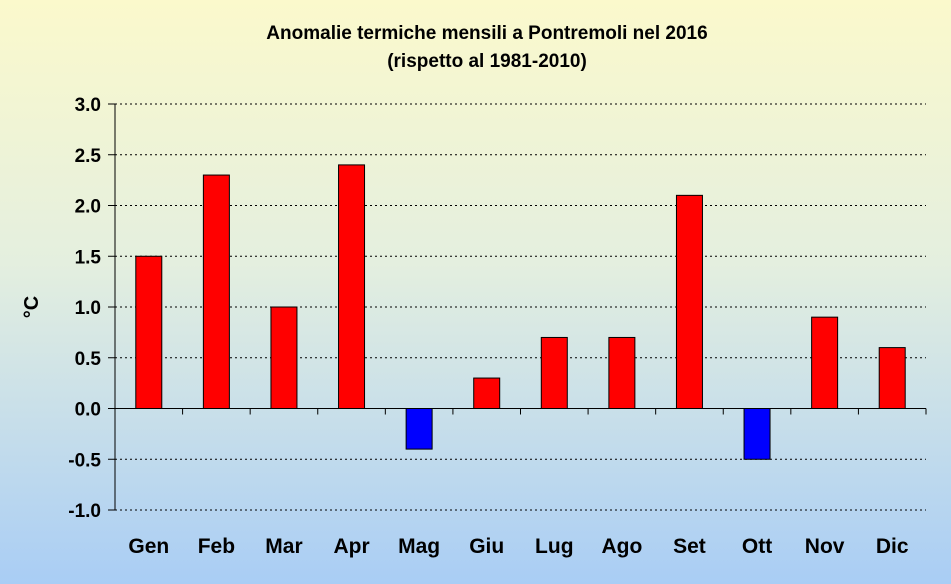  I want to click on x-tick-label: Mag, so click(419, 546).